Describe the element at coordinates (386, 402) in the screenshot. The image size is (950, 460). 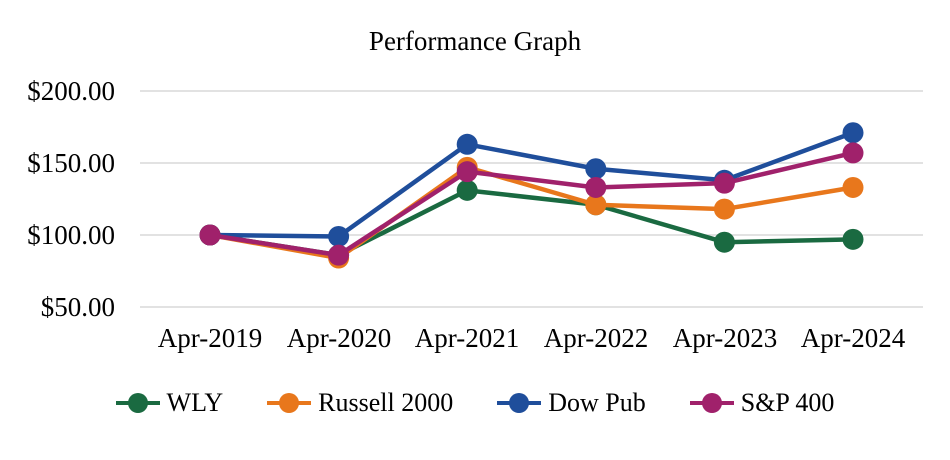
I see `legend-label: Russell 2000` at that location.